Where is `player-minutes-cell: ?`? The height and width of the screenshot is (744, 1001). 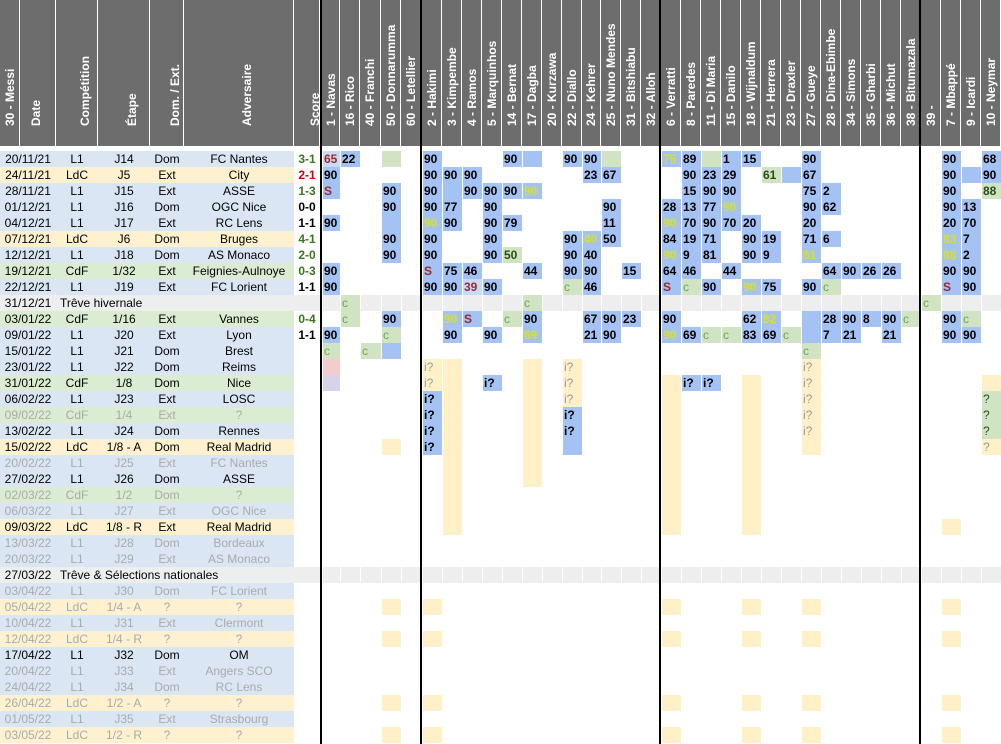
player-minutes-cell: ? is located at coordinates (991, 431).